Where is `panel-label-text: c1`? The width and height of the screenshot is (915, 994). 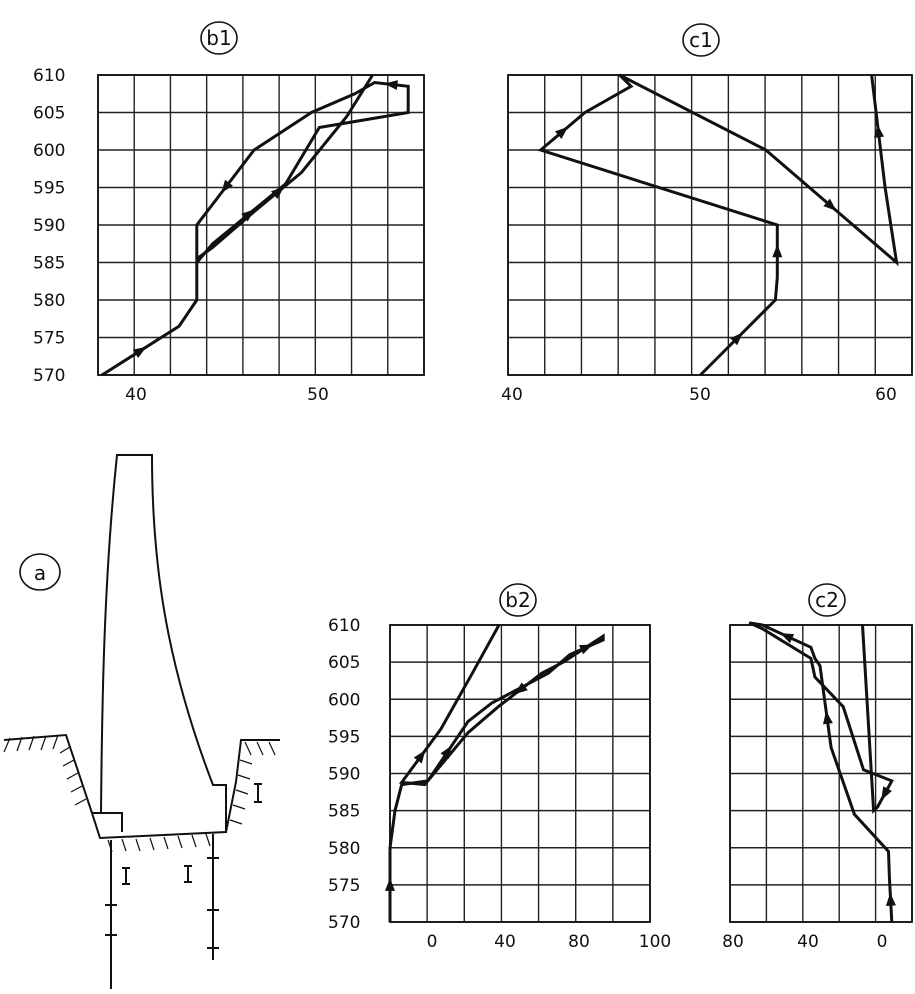 panel-label-text: c1 is located at coordinates (701, 40).